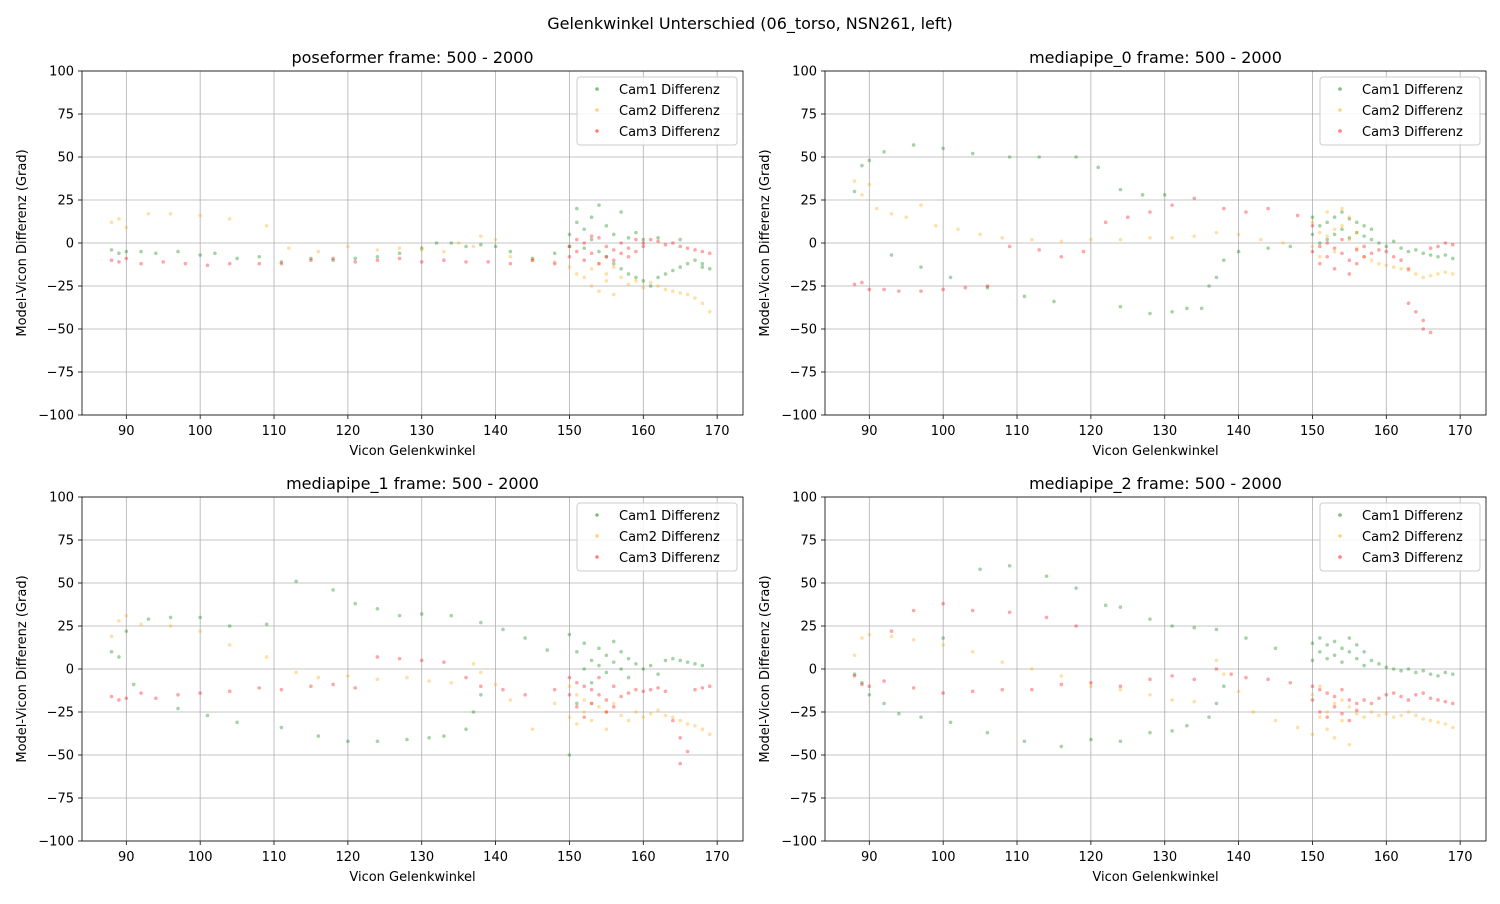 This screenshot has height=904, width=1500. Describe the element at coordinates (1412, 132) in the screenshot. I see `legend-entry: Cam3 Differenz` at that location.